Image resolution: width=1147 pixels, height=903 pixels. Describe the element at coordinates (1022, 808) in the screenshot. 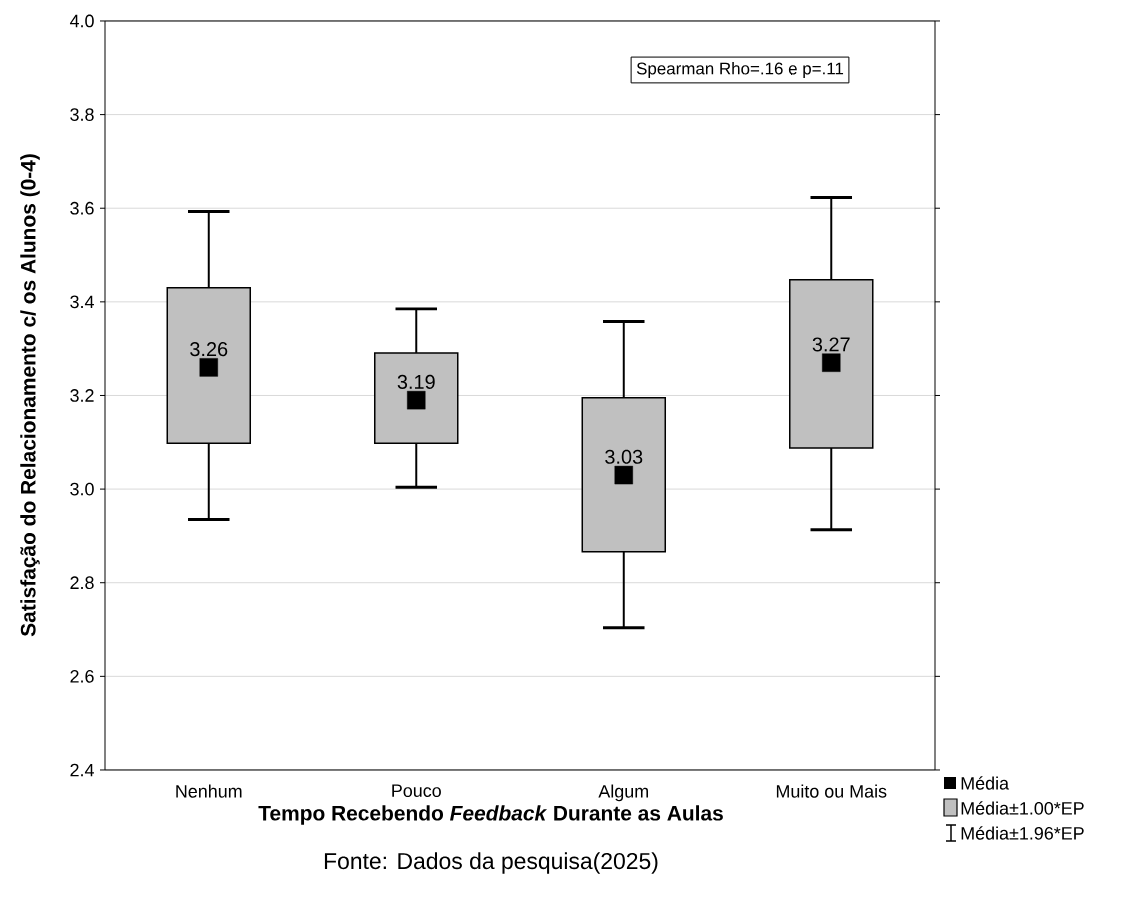

I see `legend-label: Média±1.00*EP` at that location.